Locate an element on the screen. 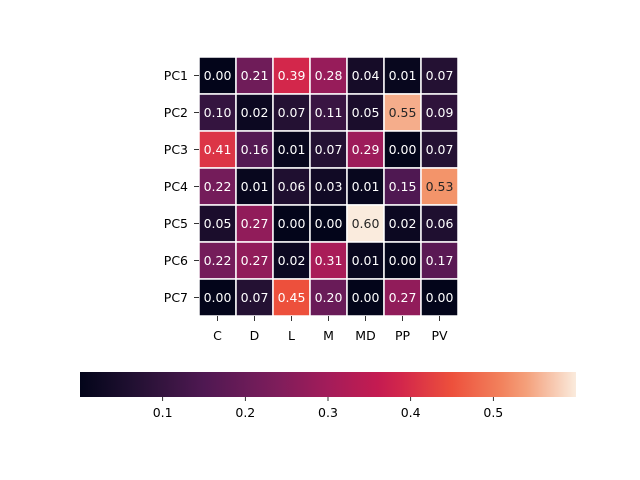 The image size is (640, 480). column-label: D is located at coordinates (255, 335).